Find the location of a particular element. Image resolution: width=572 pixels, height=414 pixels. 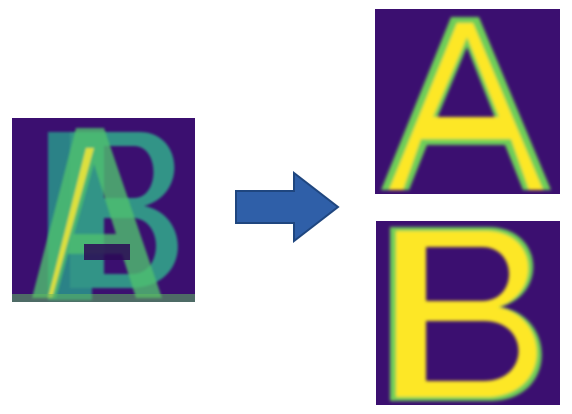

superimposed-letters-svg is located at coordinates (103, 210).